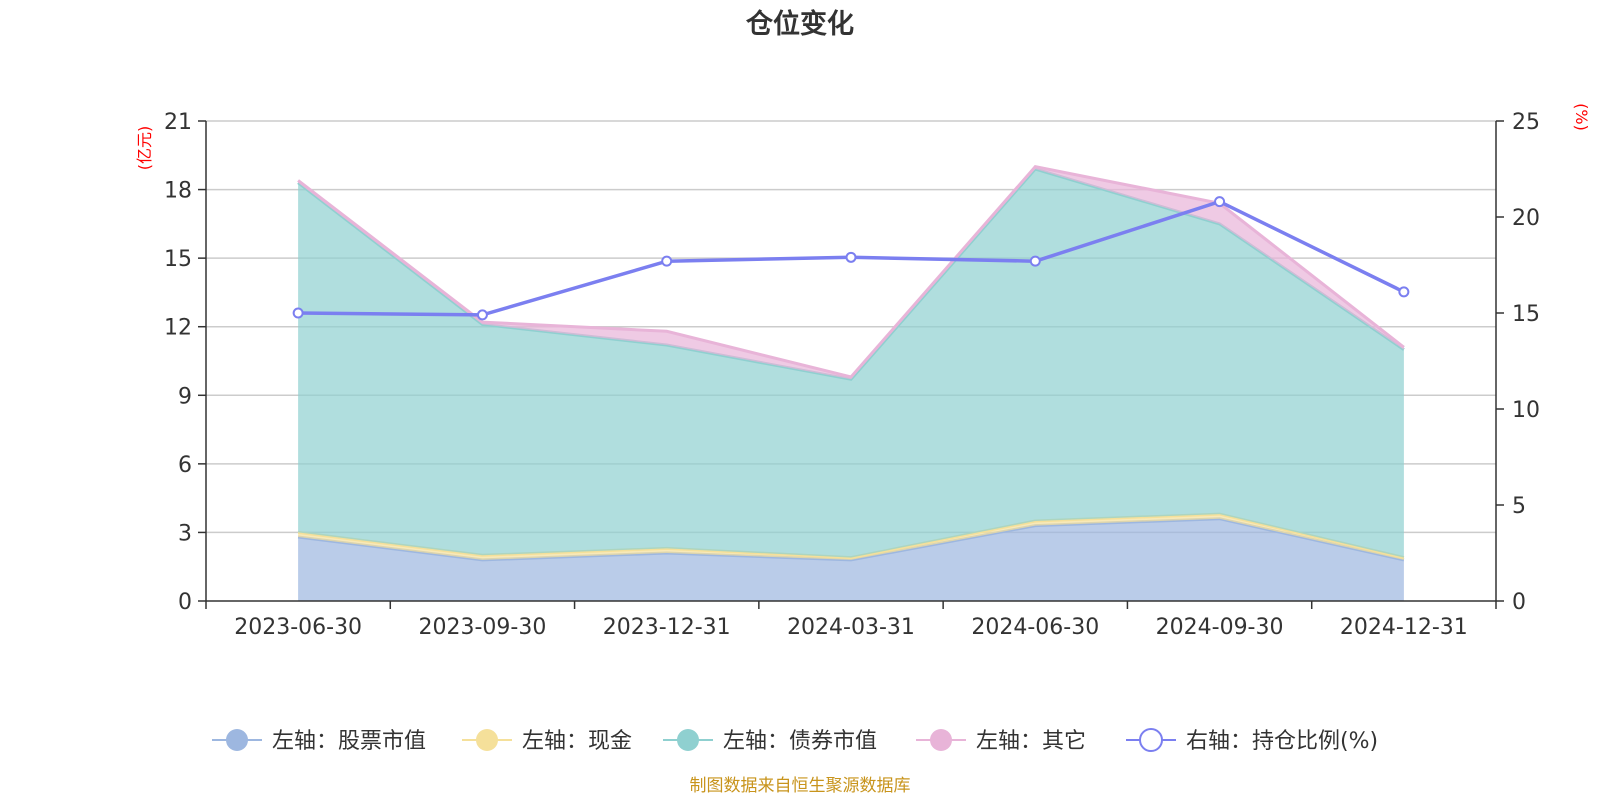 This screenshot has width=1600, height=800. What do you see at coordinates (1519, 506) in the screenshot?
I see `right-tick-label-5: 5` at bounding box center [1519, 506].